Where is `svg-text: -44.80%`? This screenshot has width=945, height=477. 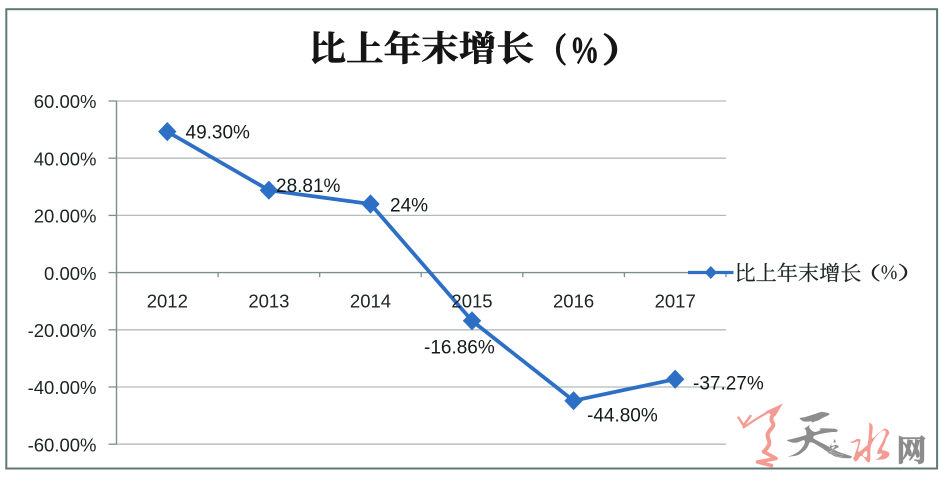 svg-text: -44.80% is located at coordinates (622, 416).